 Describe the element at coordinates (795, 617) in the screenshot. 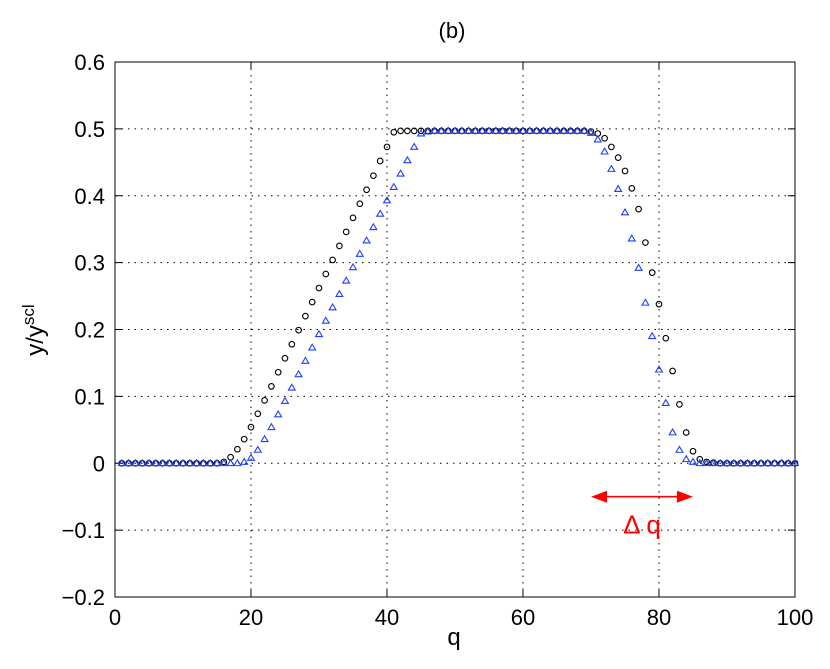

I see `x-tick-label: 100` at that location.